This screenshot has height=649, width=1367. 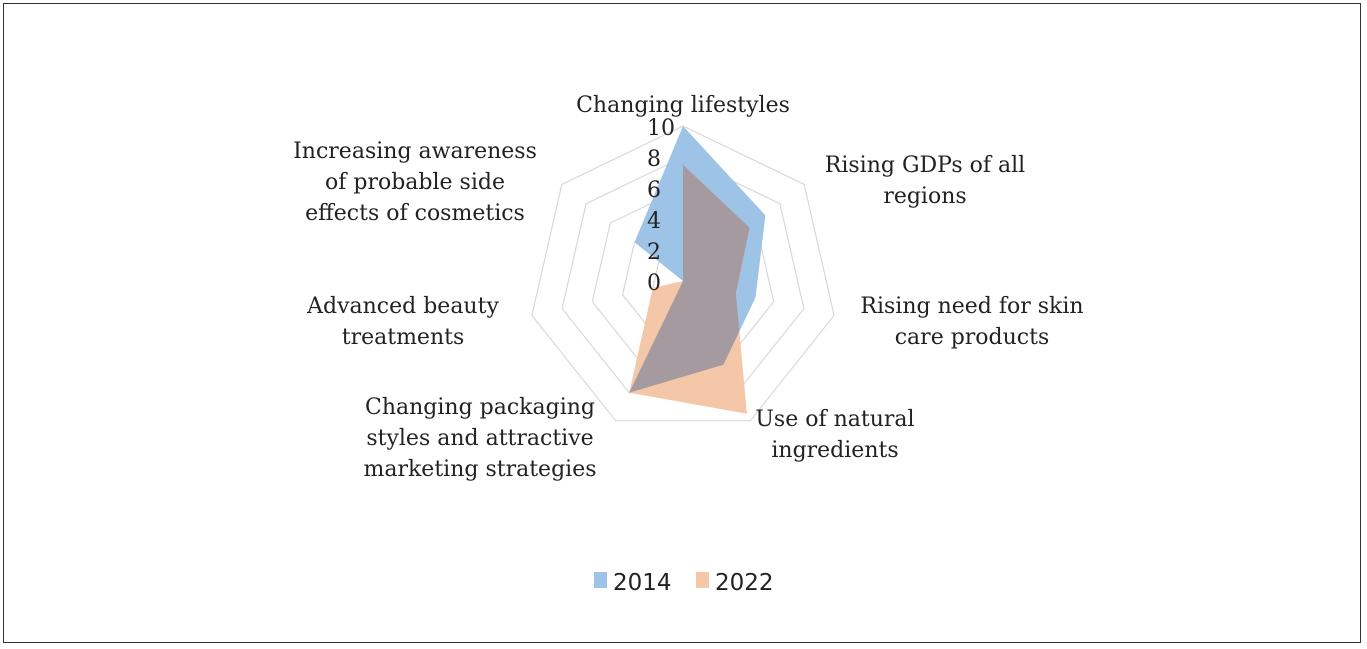 I want to click on category-label: styles and attractive, so click(x=479, y=438).